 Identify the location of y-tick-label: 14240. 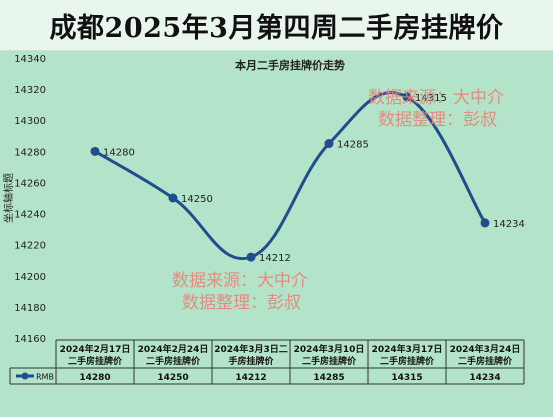
(30, 215).